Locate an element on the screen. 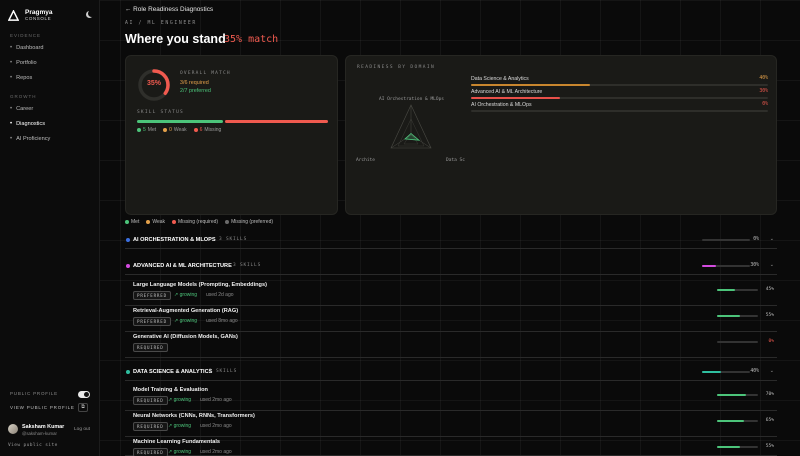 The width and height of the screenshot is (800, 456). nav-item-career: • Career is located at coordinates (22, 109).